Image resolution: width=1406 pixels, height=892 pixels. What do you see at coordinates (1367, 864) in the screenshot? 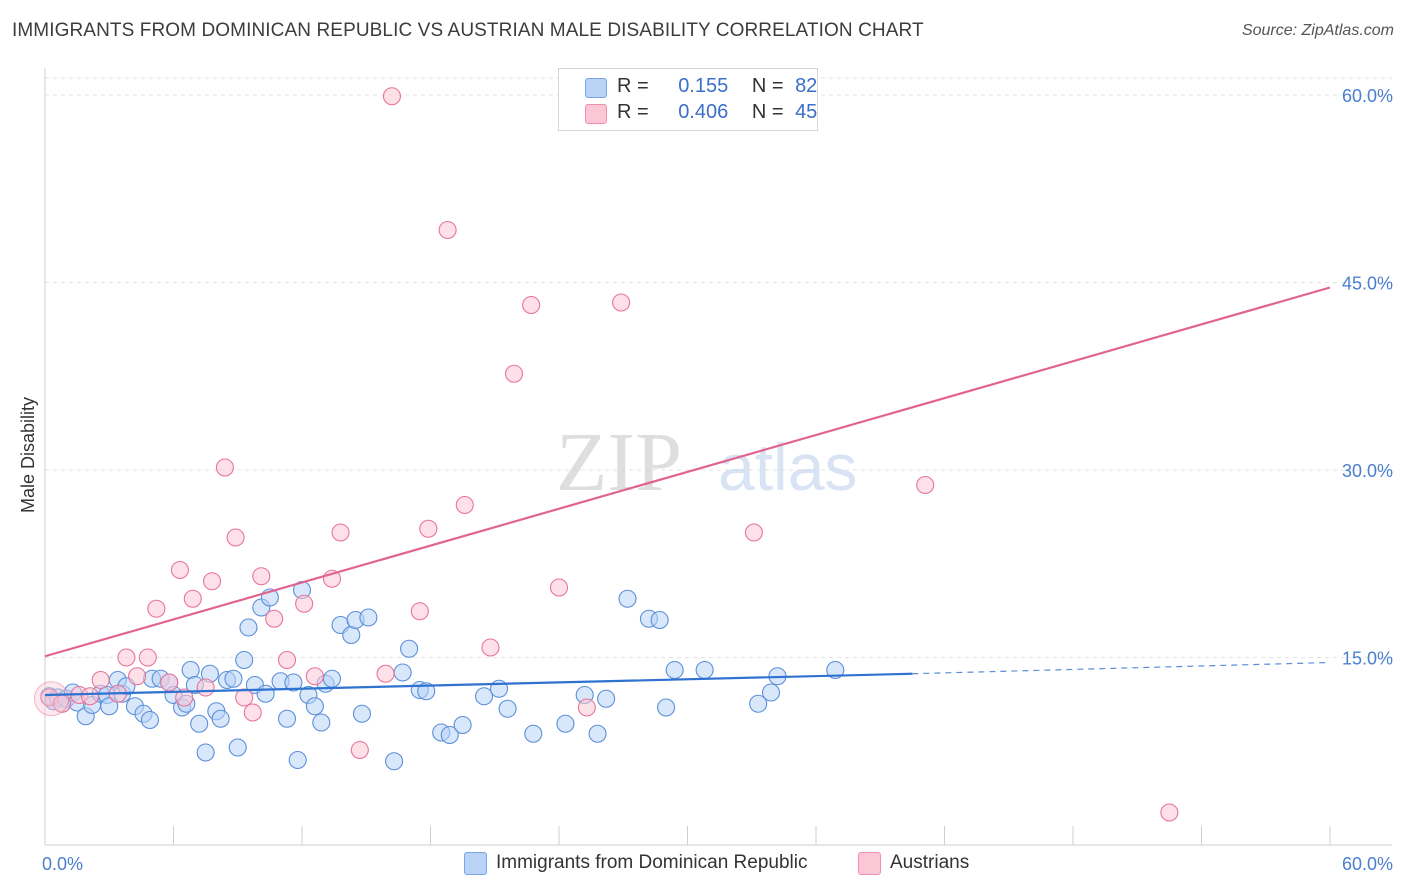
I see `x-tick-label: 60.0%` at bounding box center [1367, 864].